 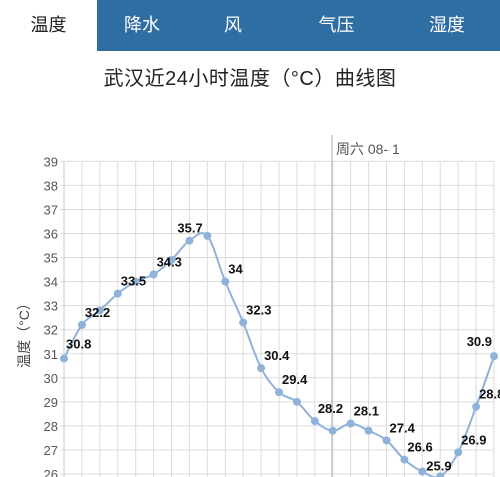 I want to click on data-label: 35.7, so click(x=189, y=228).